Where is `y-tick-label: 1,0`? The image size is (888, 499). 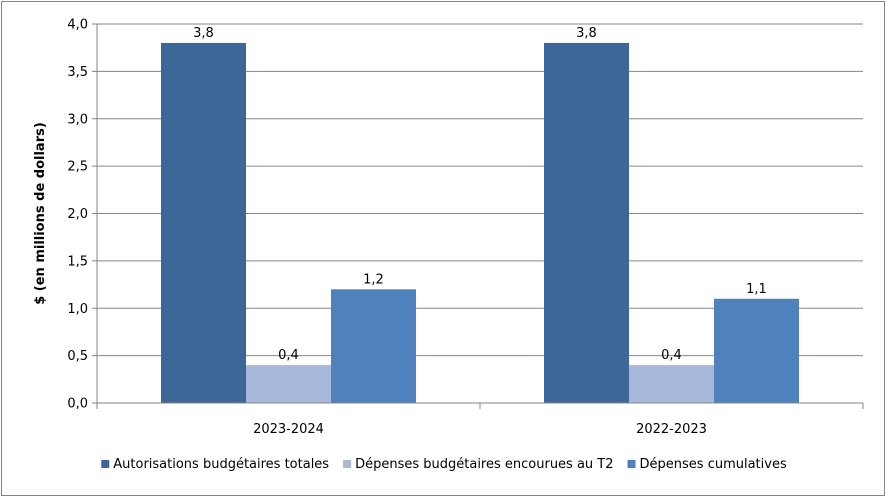 y-tick-label: 1,0 is located at coordinates (77, 309).